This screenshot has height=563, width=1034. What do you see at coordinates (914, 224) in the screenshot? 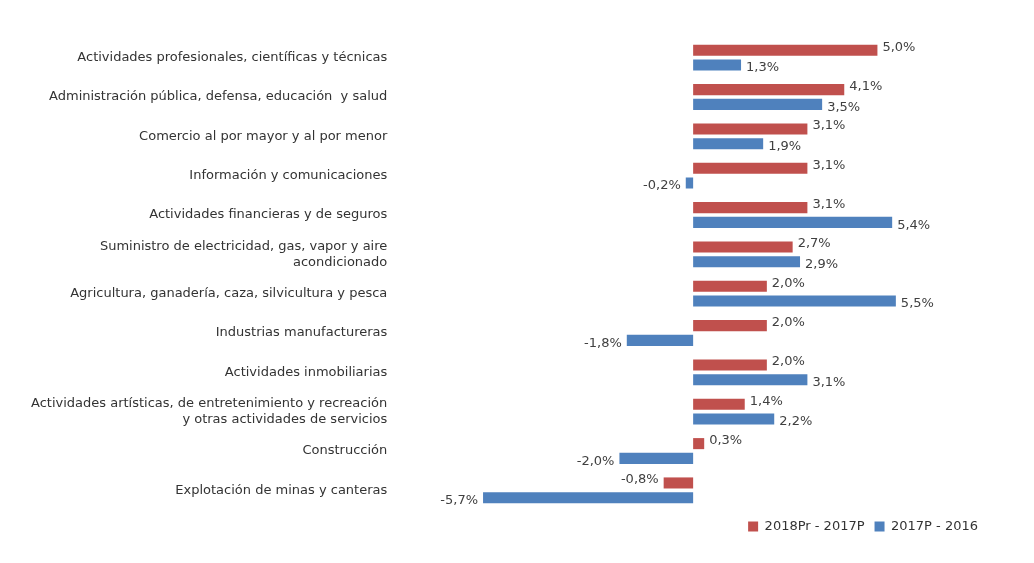
I see `data-label: 5,4%` at bounding box center [914, 224].